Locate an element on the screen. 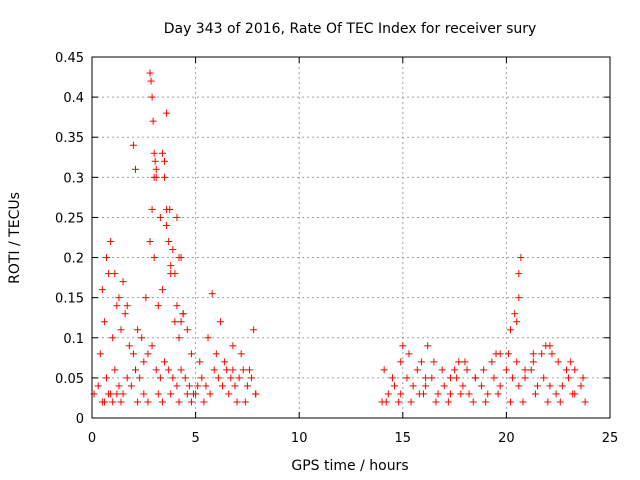 The height and width of the screenshot is (480, 640). x-tick-label: 10 is located at coordinates (299, 438).